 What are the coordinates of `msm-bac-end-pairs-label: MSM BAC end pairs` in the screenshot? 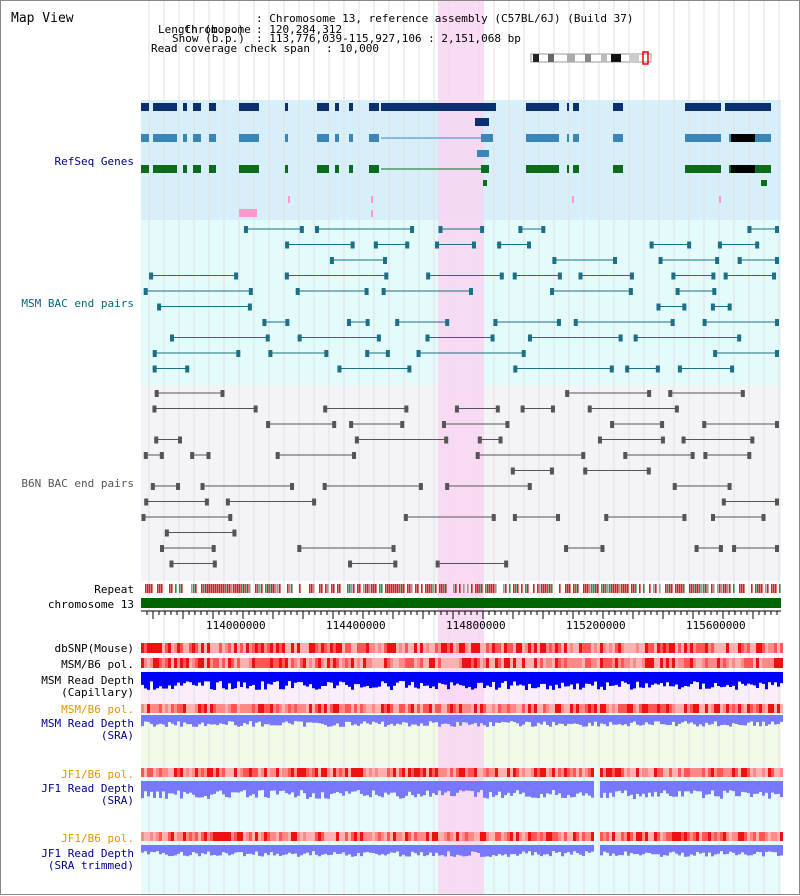 It's located at (77, 303).